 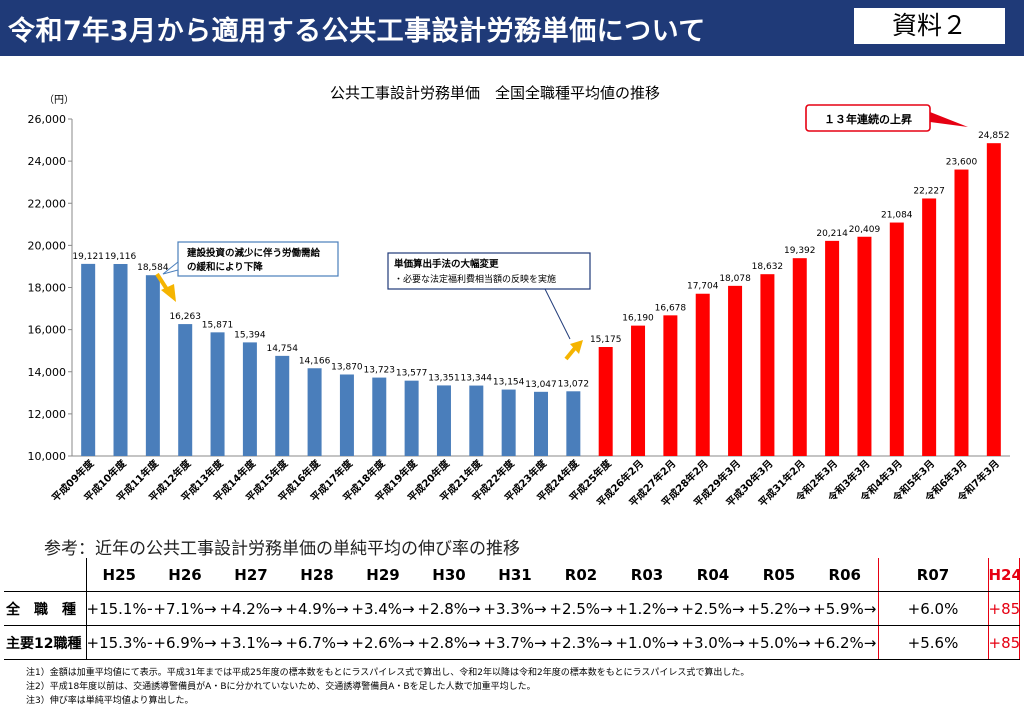 I want to click on bar-value-label: 13,154, so click(x=509, y=383).